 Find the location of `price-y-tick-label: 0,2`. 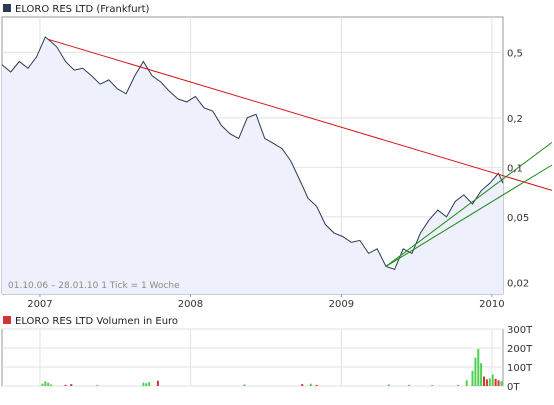

price-y-tick-label: 0,2 is located at coordinates (515, 119).